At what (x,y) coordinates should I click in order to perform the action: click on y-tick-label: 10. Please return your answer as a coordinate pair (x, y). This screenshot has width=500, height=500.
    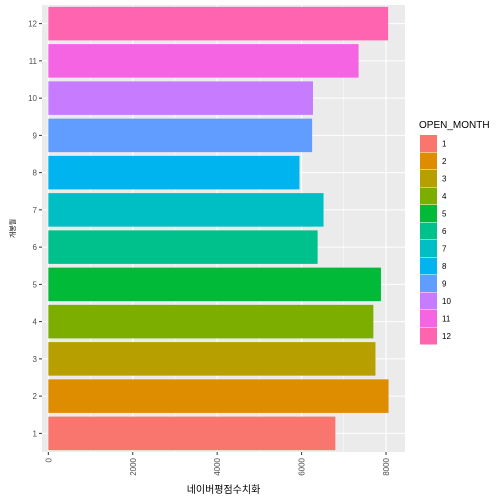
    Looking at the image, I should click on (32, 98).